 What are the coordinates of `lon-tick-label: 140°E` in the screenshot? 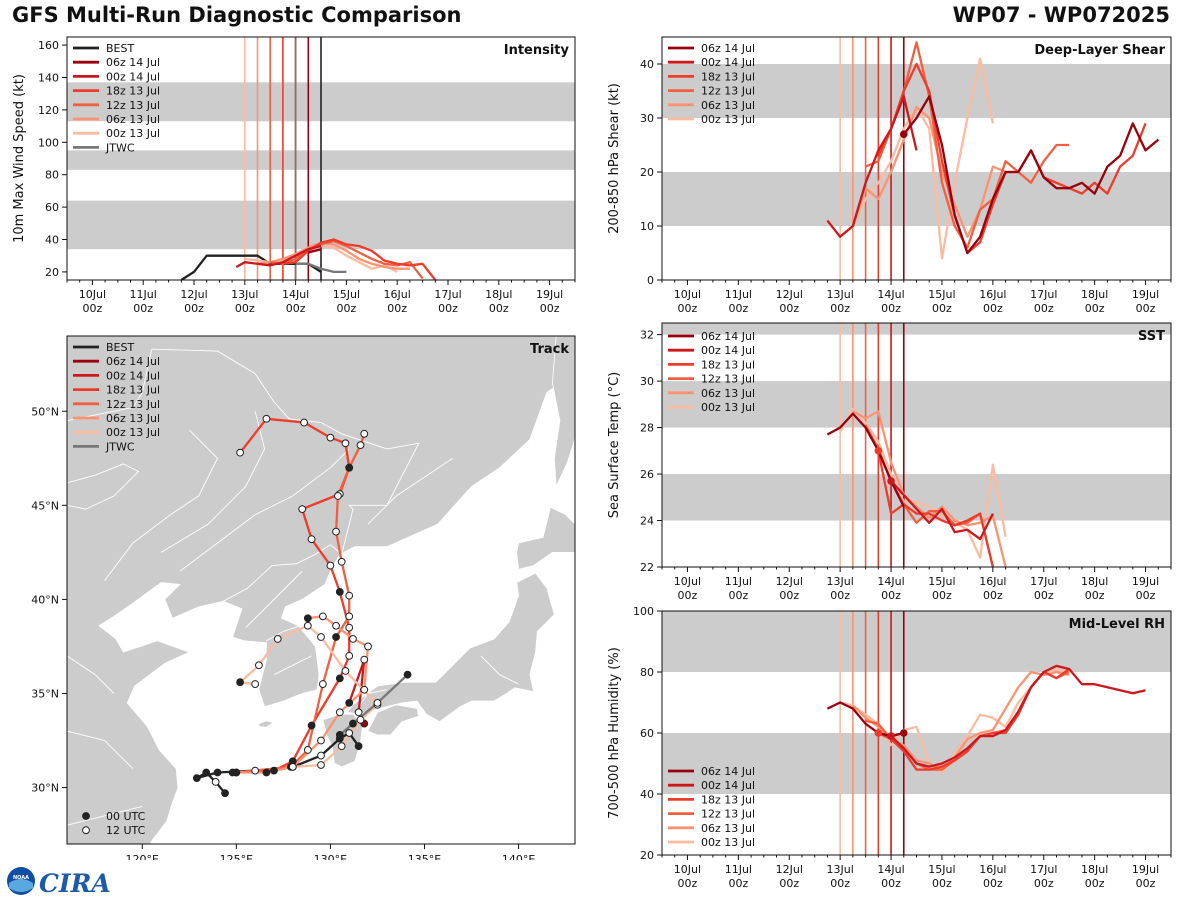 It's located at (518, 856).